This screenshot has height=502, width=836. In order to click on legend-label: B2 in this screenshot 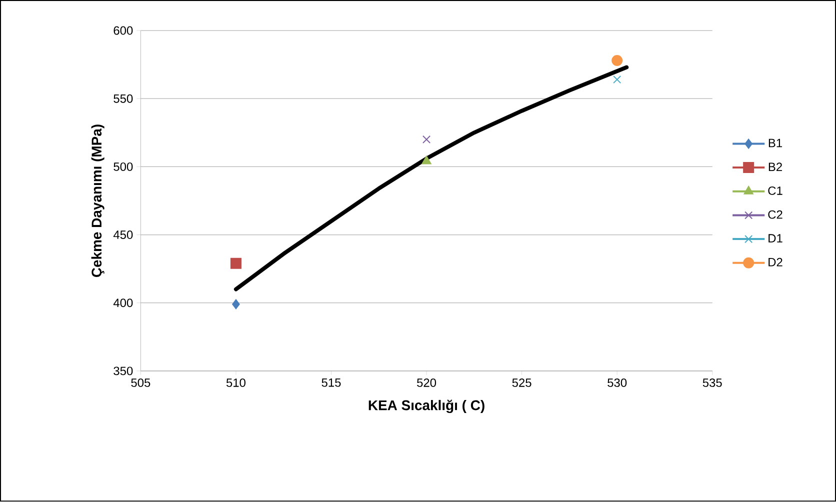, I will do `click(775, 167)`.